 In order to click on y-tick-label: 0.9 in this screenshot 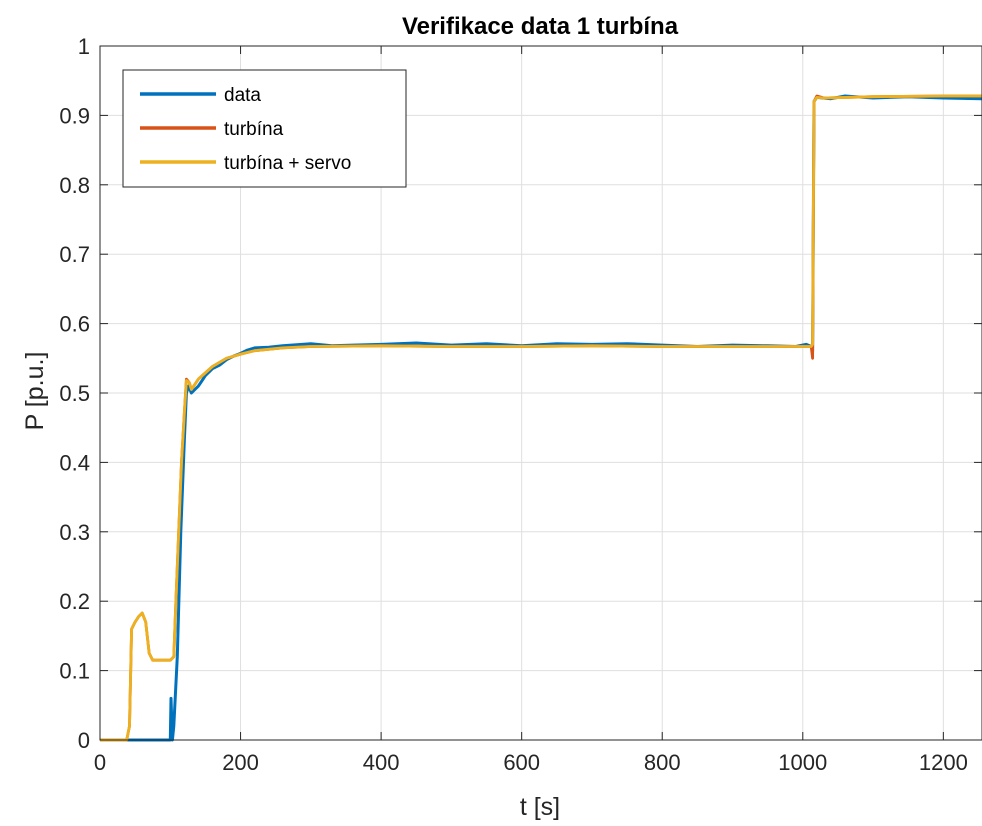, I will do `click(74, 115)`.